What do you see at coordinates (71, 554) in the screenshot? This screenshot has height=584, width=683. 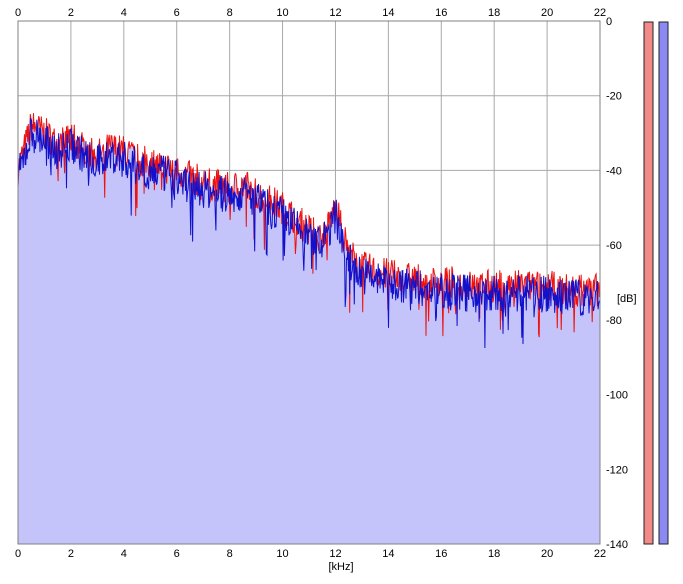 I see `x-tick-label-bottom: 2` at bounding box center [71, 554].